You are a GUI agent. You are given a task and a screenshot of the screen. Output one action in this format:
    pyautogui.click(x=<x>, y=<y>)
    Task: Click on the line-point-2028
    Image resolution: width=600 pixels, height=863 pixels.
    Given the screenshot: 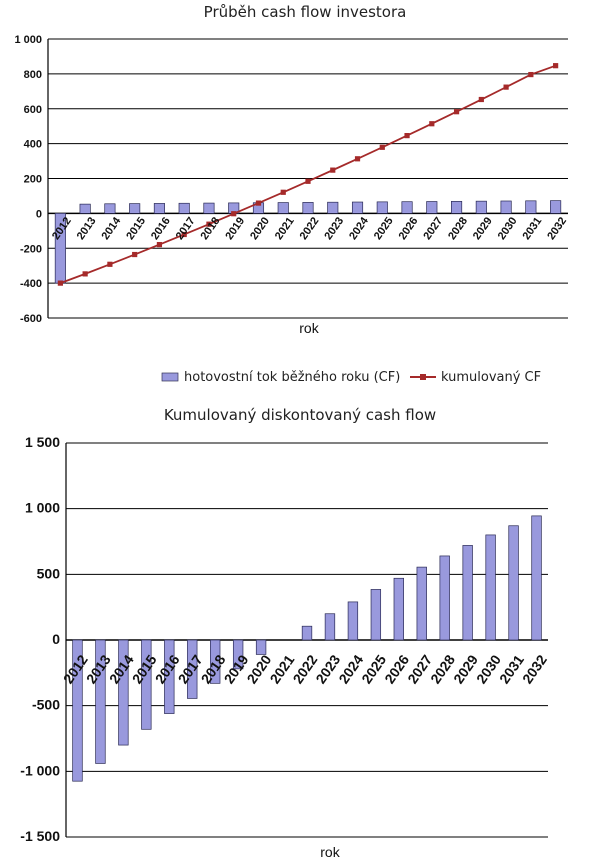 What is the action you would take?
    pyautogui.click(x=456, y=112)
    